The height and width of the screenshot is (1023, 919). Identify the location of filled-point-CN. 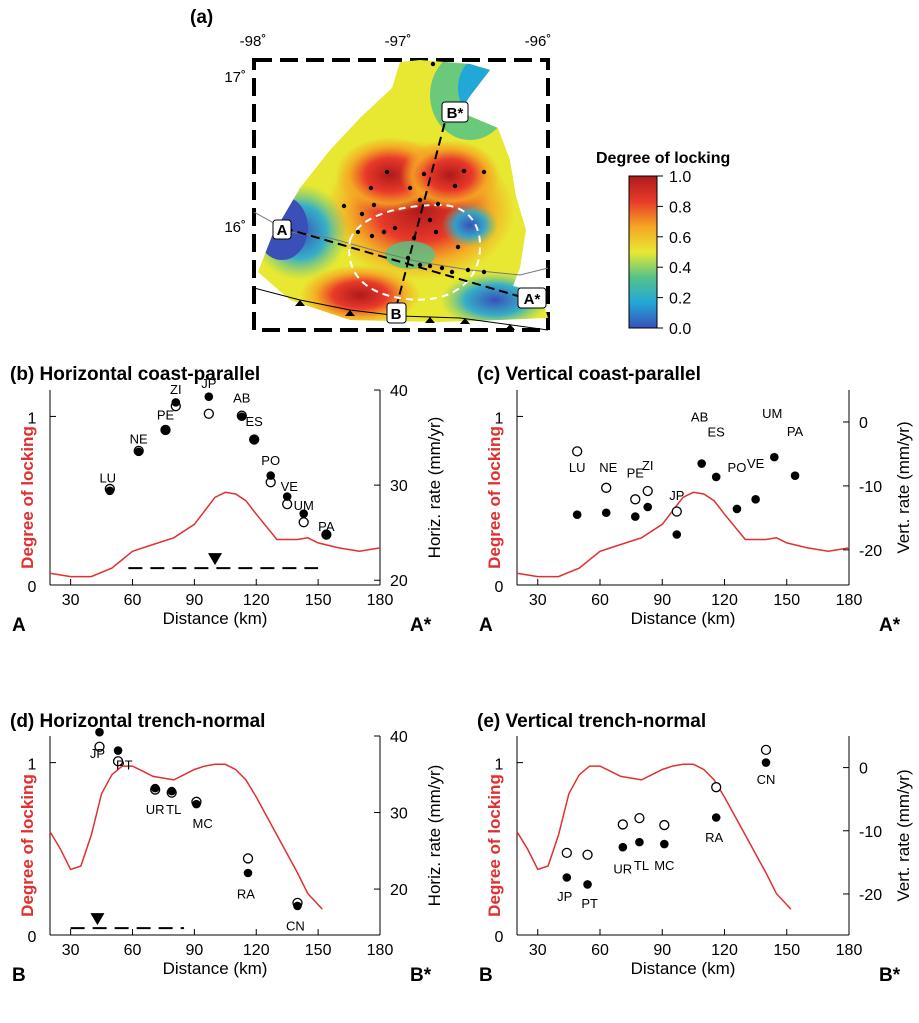
(766, 762).